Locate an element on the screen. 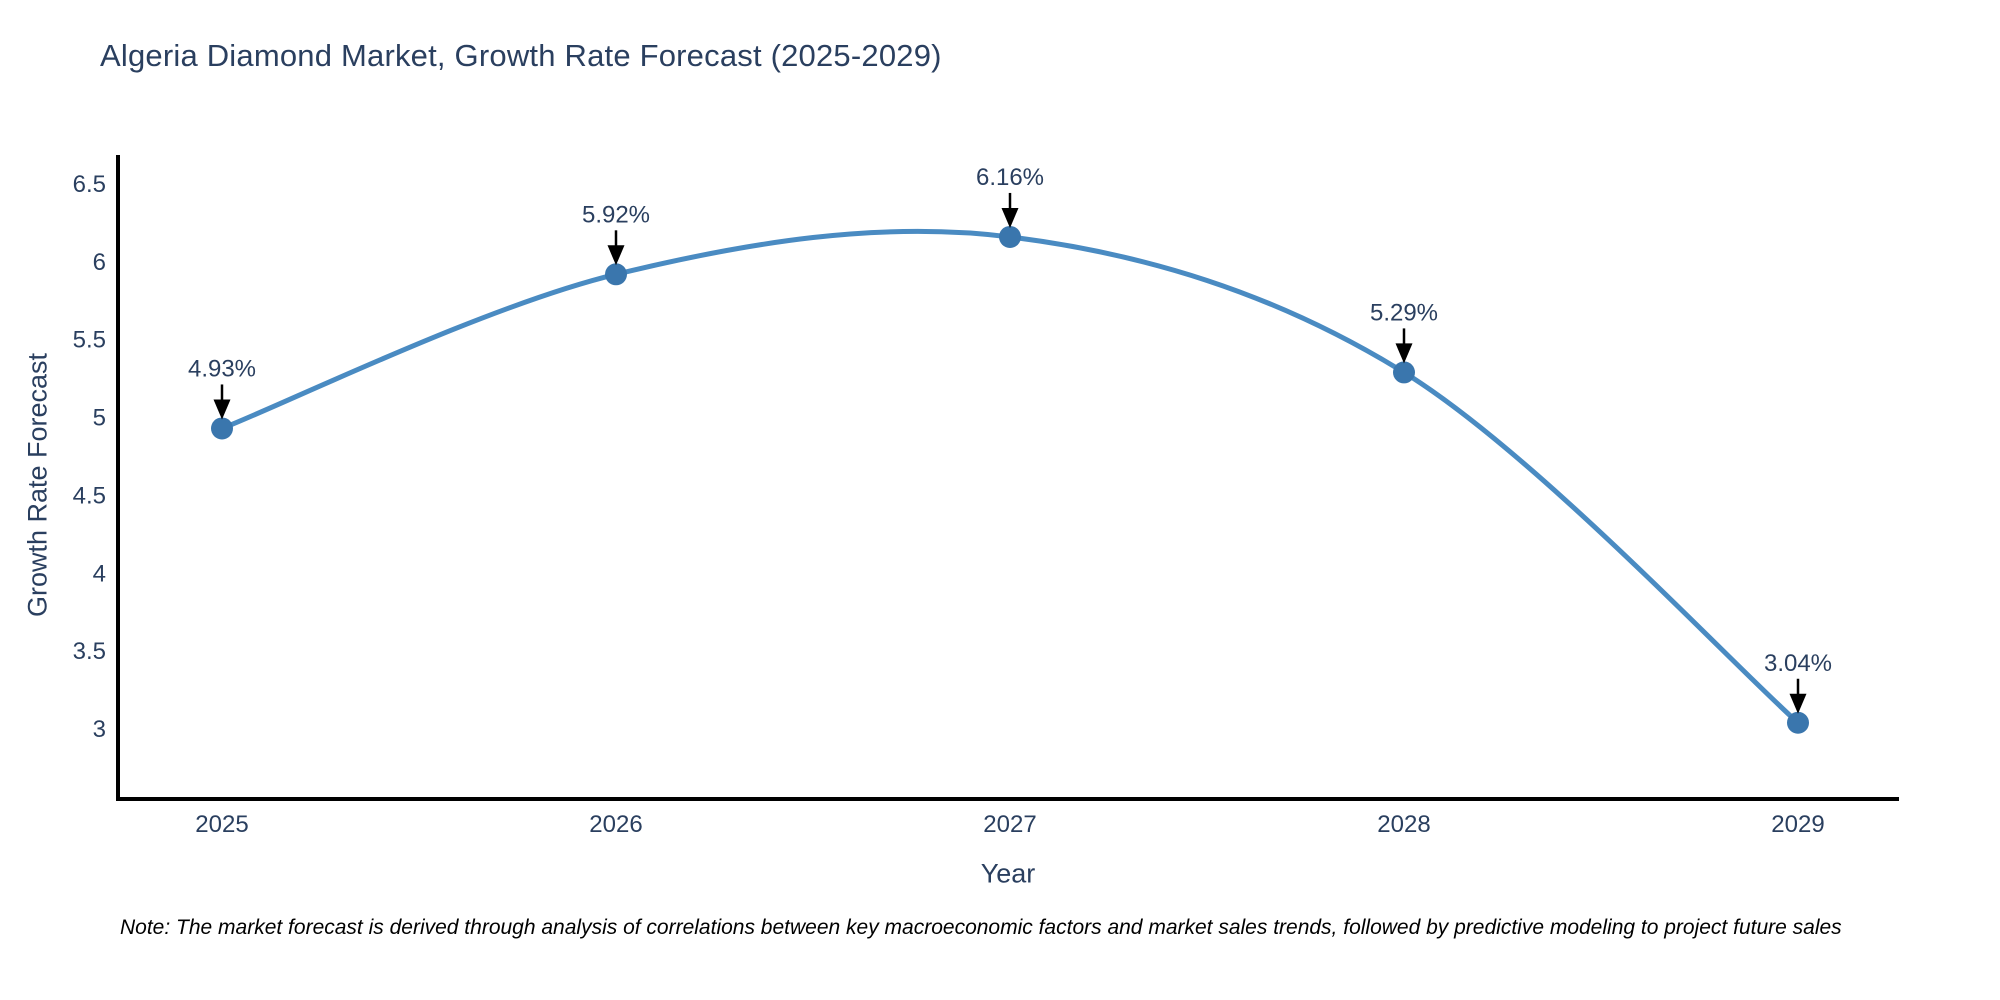 The width and height of the screenshot is (2000, 1000). x-tick-label: 2025 is located at coordinates (221, 824).